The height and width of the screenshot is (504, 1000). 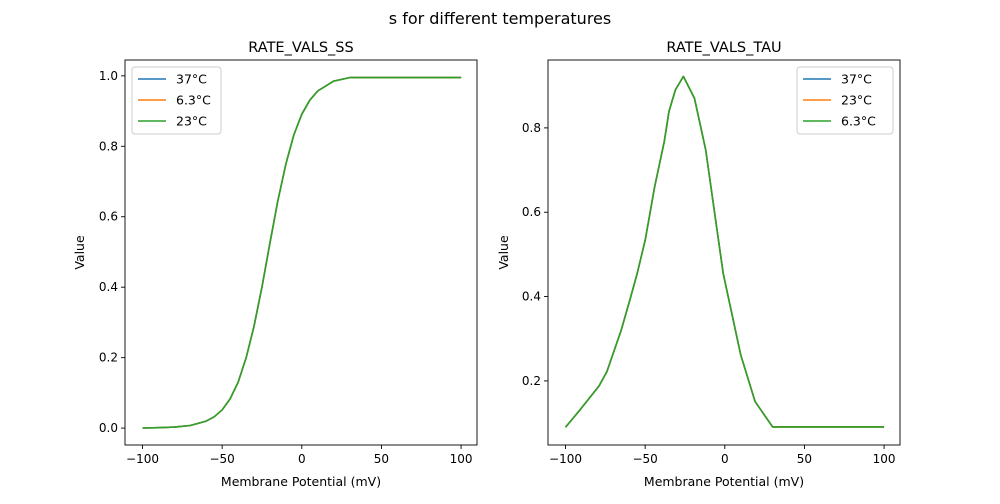 I want to click on y-tick-label: 0.0, so click(x=108, y=428).